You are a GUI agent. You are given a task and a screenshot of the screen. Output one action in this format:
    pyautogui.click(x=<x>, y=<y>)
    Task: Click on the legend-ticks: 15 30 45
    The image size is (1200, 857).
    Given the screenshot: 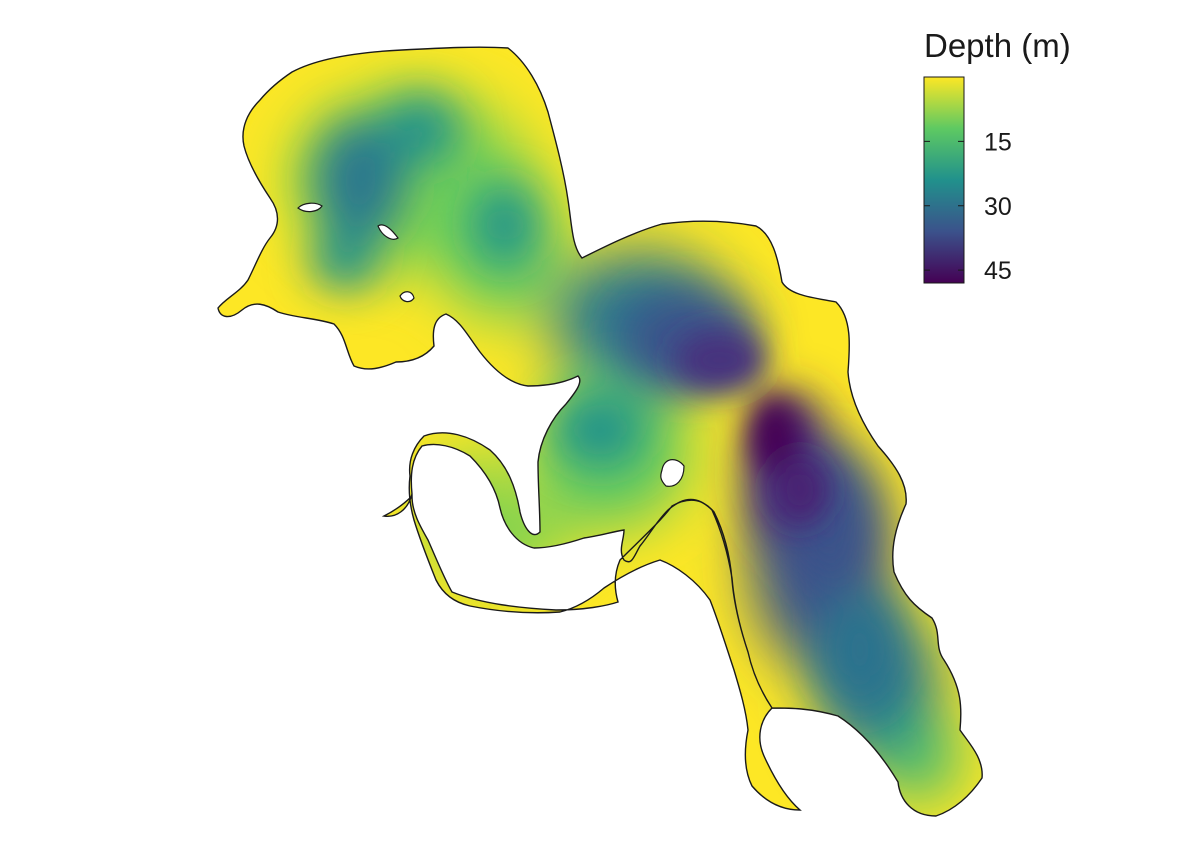 What is the action you would take?
    pyautogui.click(x=968, y=206)
    